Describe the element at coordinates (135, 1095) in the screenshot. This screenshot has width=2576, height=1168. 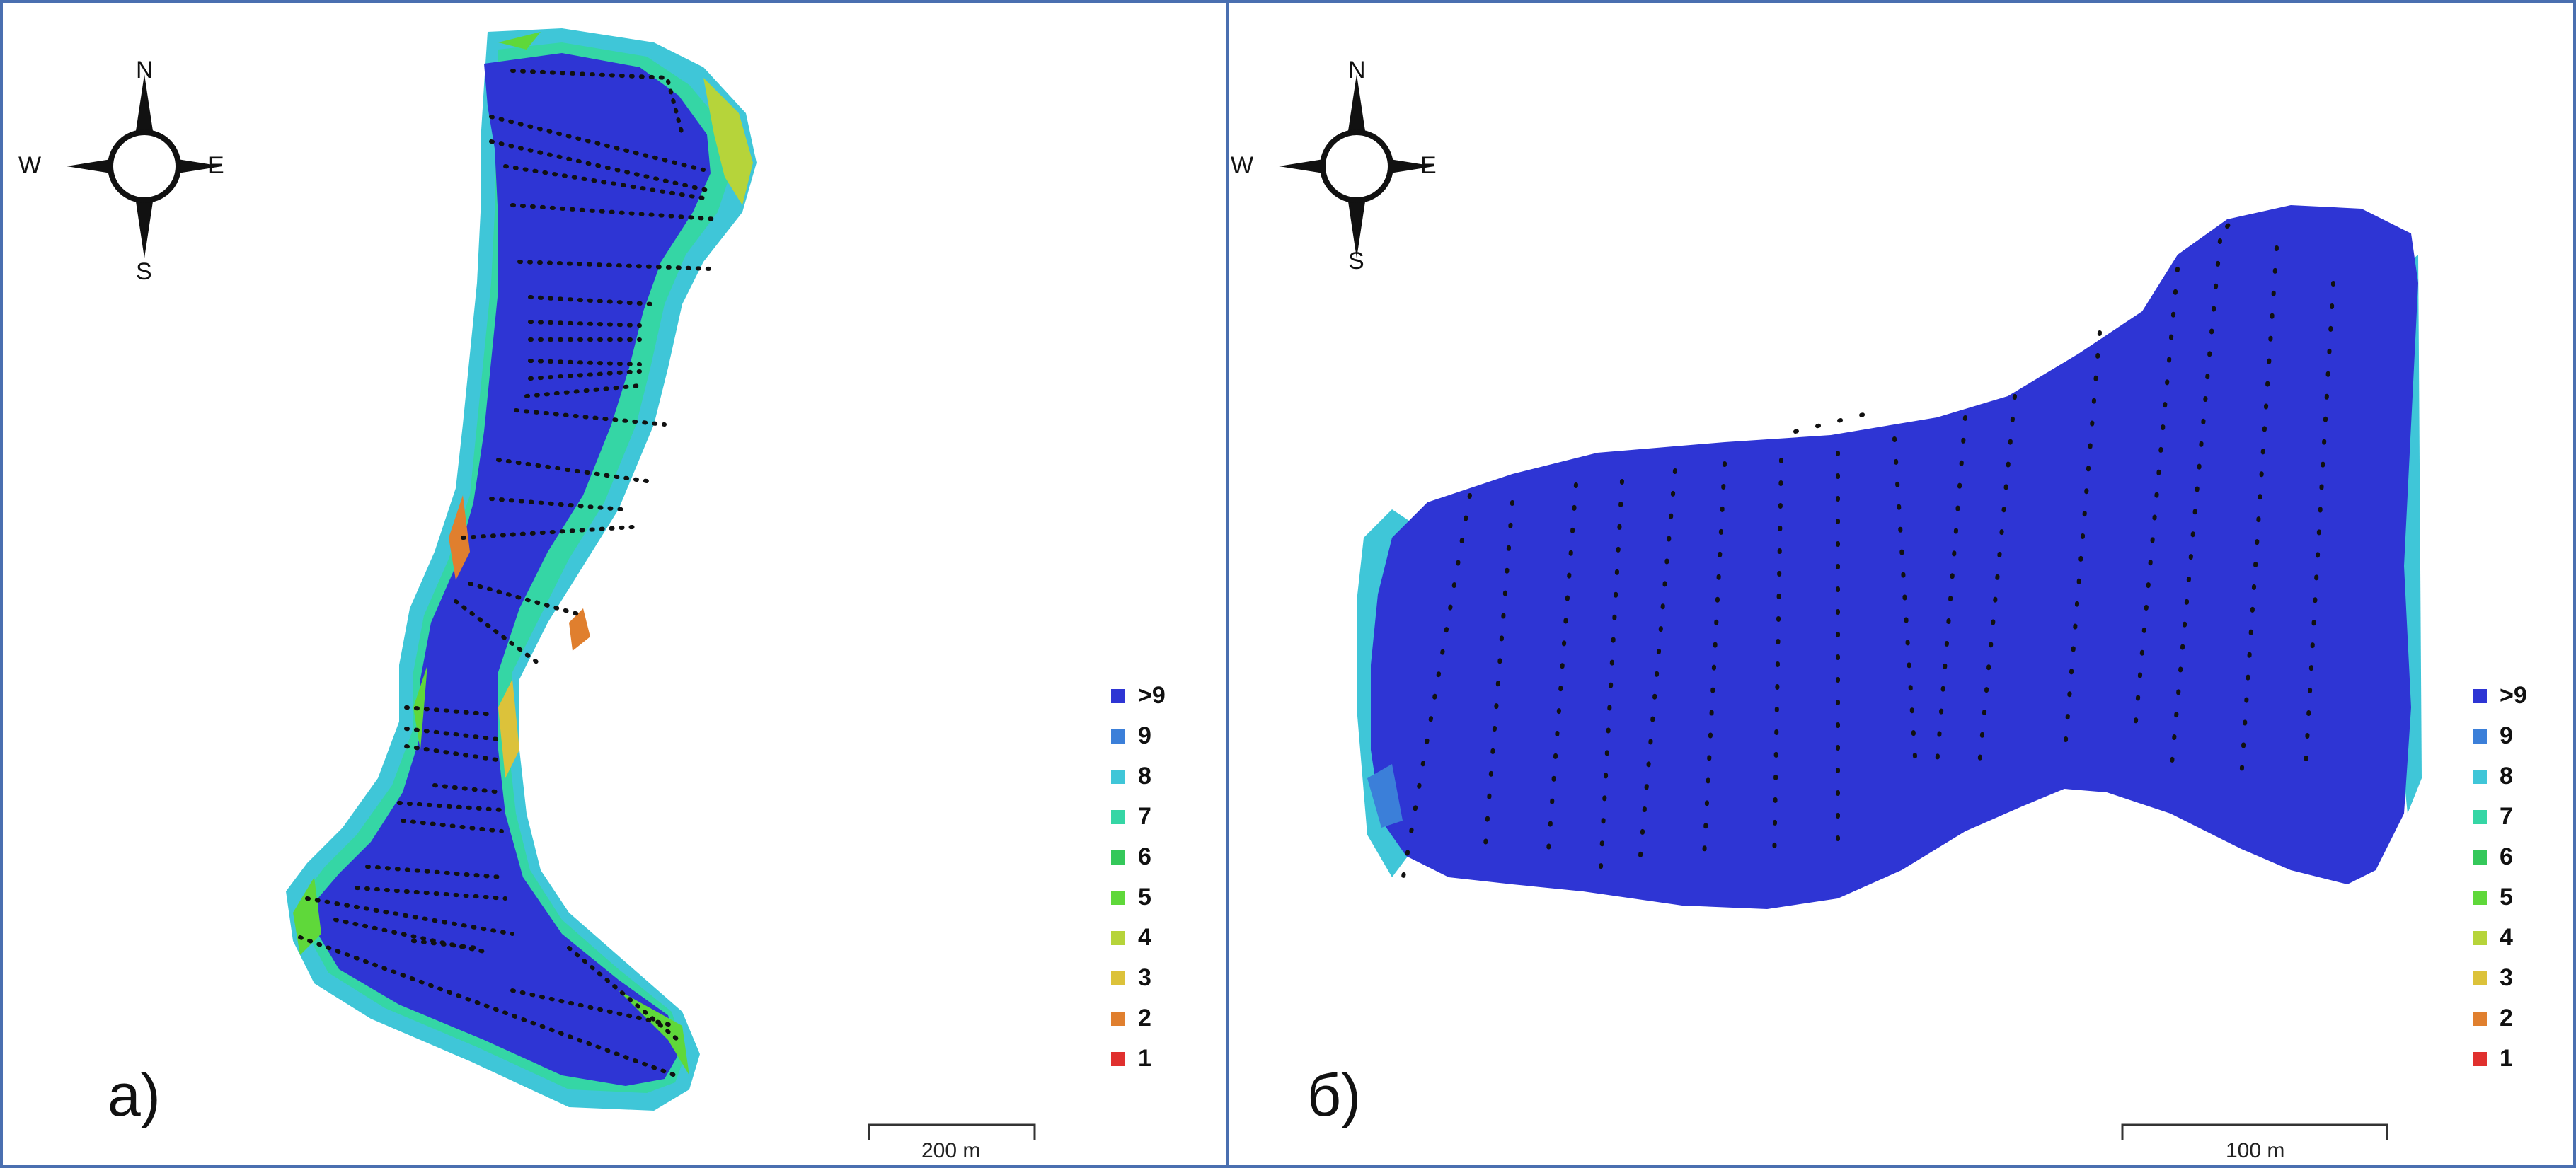
I see `panel-label-a: а)` at that location.